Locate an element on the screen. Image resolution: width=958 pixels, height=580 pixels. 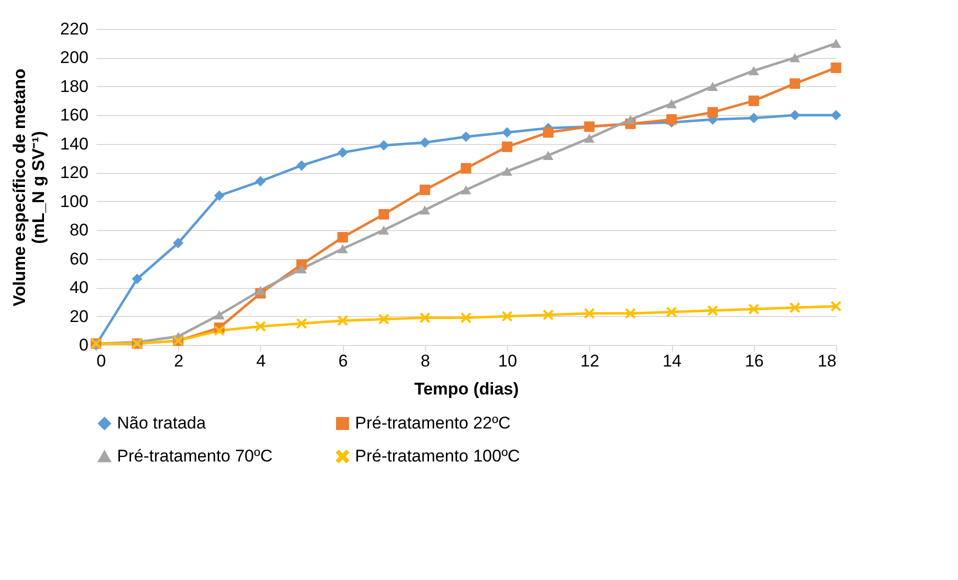
y-tick-label: 20 is located at coordinates (79, 316).